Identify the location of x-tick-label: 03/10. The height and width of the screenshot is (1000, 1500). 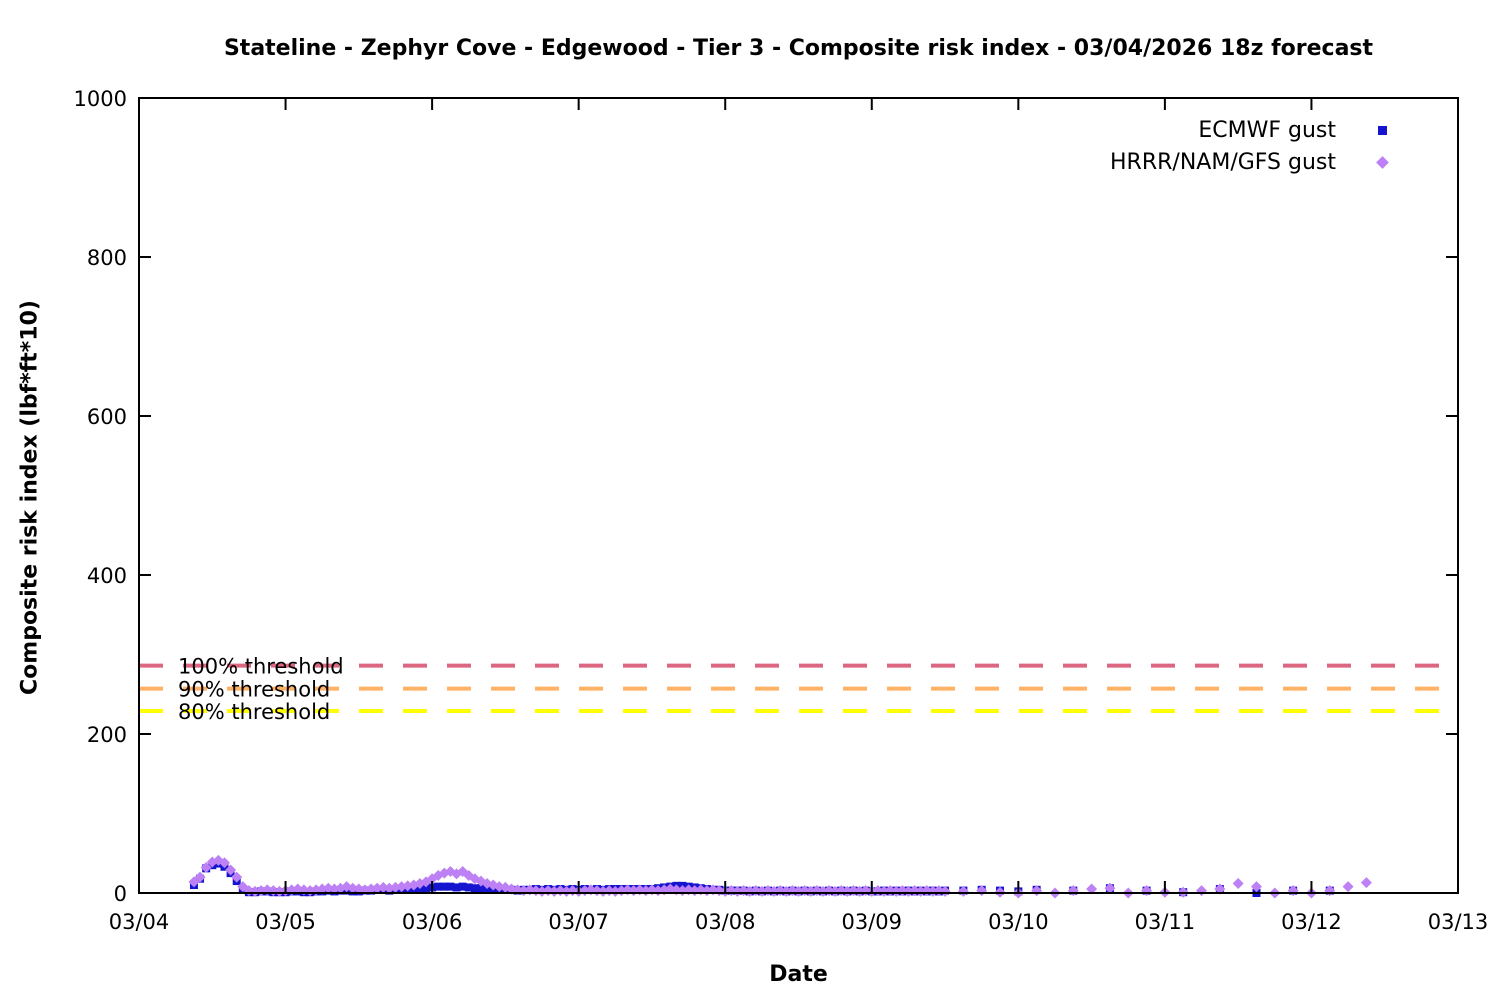
(1018, 922).